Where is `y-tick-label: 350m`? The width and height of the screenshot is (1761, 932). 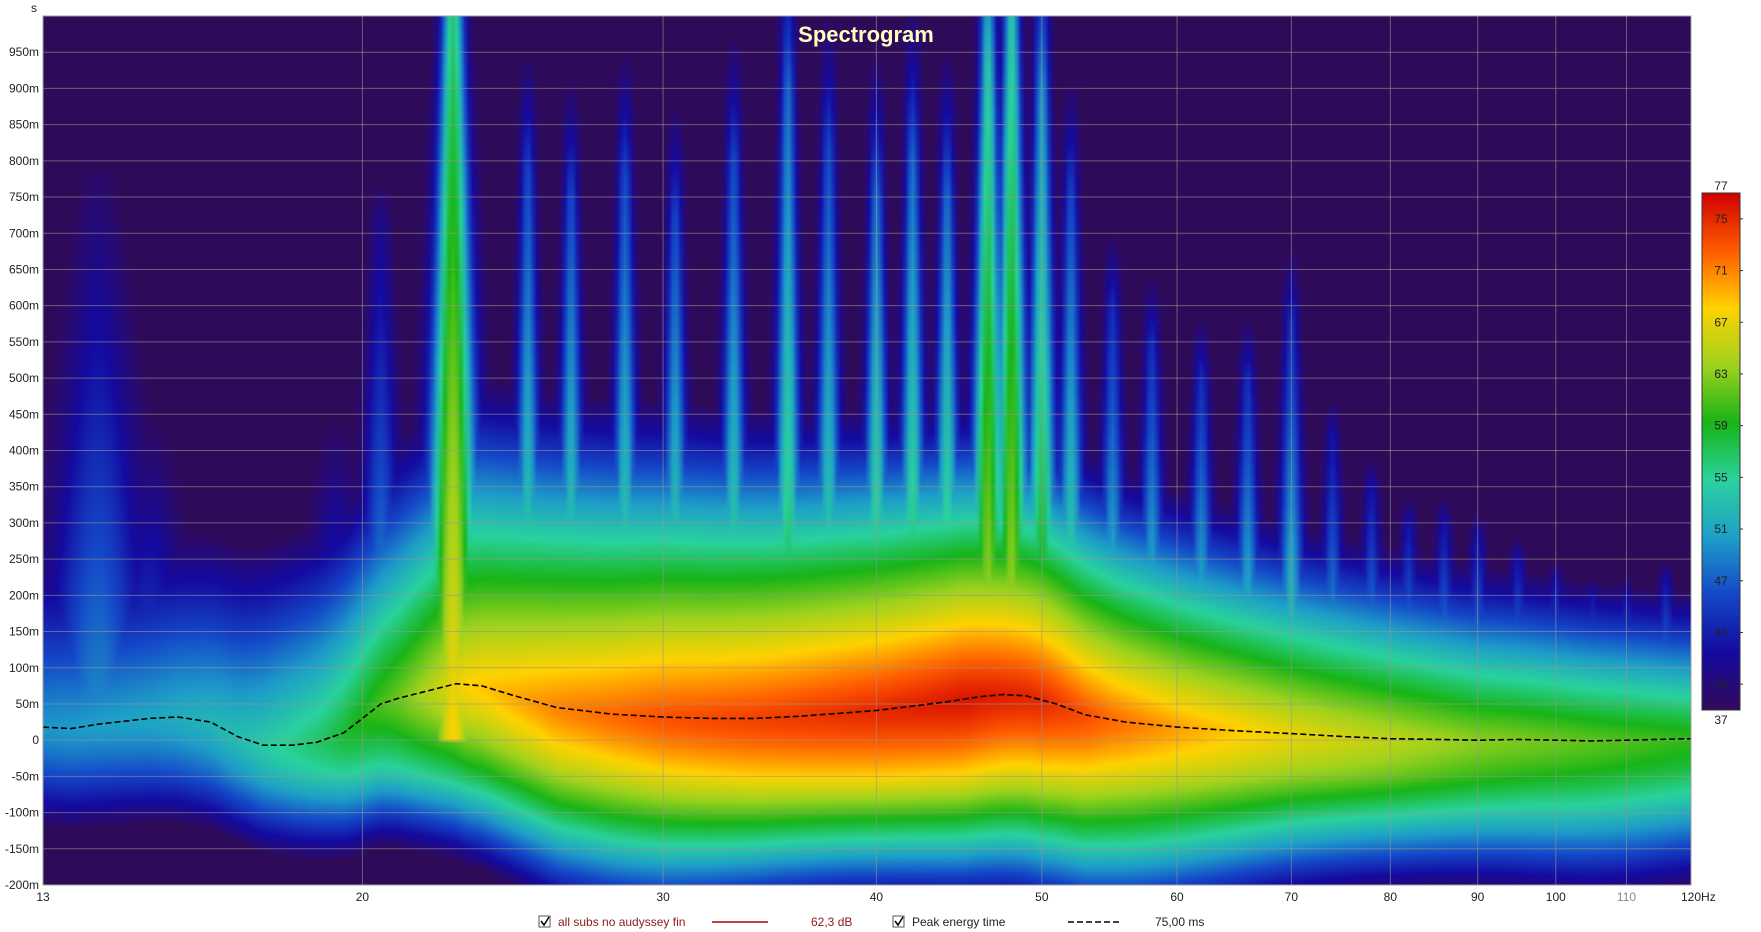
y-tick-label: 350m is located at coordinates (24, 487).